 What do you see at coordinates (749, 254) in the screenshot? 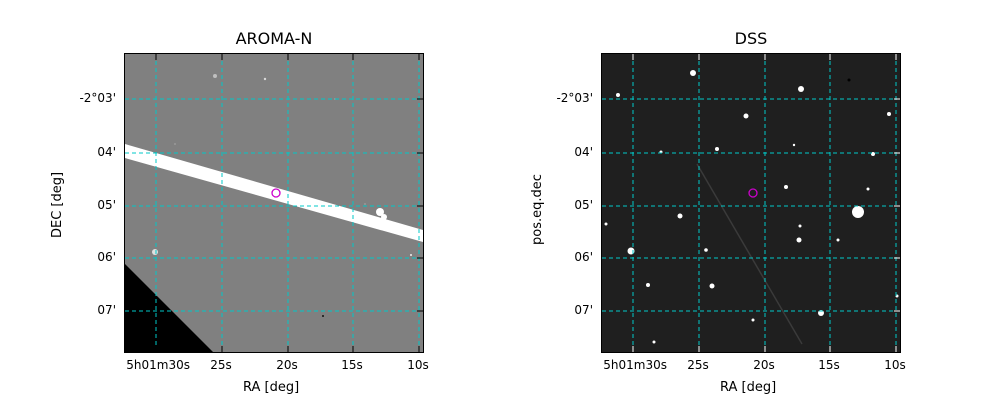
I see `faint-streak` at bounding box center [749, 254].